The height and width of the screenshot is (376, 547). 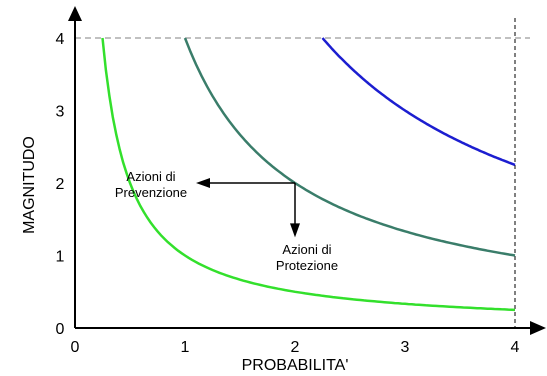 What do you see at coordinates (295, 347) in the screenshot?
I see `x-tick-label: 2` at bounding box center [295, 347].